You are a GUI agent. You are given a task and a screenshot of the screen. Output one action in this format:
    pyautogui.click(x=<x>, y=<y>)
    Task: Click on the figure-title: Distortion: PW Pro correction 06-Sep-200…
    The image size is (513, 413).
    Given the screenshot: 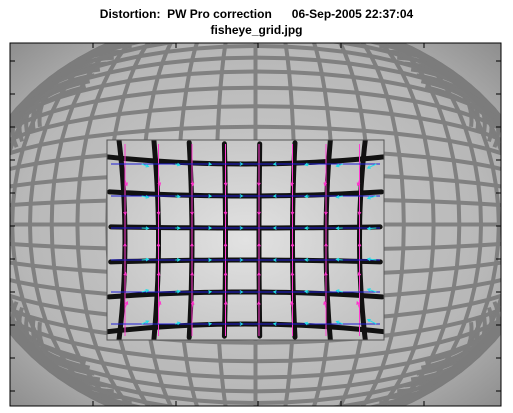 What is the action you would take?
    pyautogui.click(x=256, y=14)
    